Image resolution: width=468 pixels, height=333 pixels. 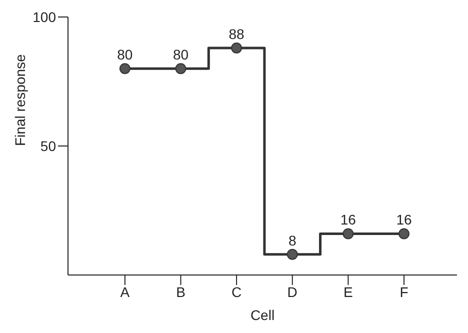 What do you see at coordinates (181, 292) in the screenshot?
I see `x-tick-label: B` at bounding box center [181, 292].